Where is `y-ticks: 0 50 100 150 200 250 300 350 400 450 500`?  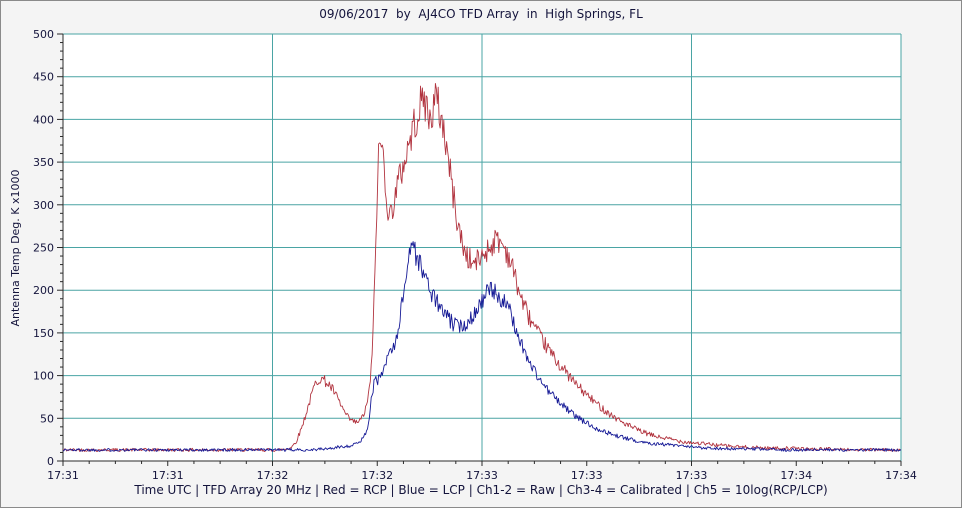 y-ticks: 0 50 100 150 200 250 300 350 400 450 500 is located at coordinates (48, 248).